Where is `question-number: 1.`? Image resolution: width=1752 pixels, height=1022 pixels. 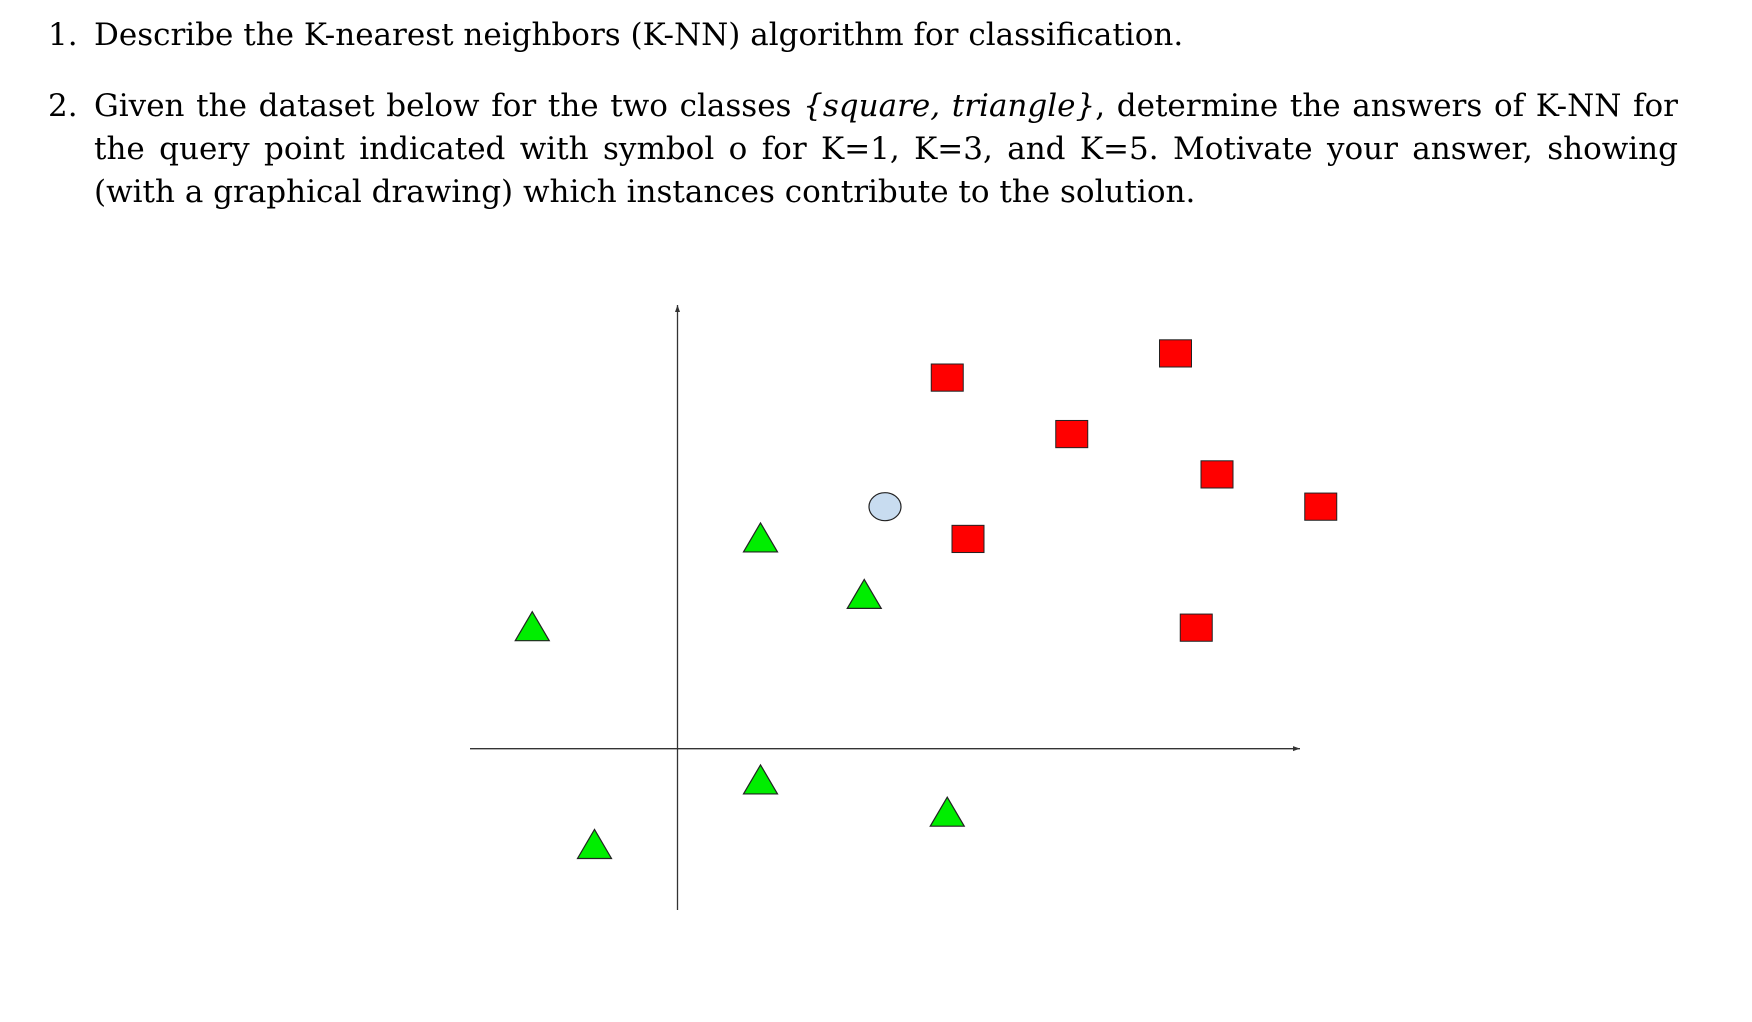 question-number: 1. is located at coordinates (63, 35).